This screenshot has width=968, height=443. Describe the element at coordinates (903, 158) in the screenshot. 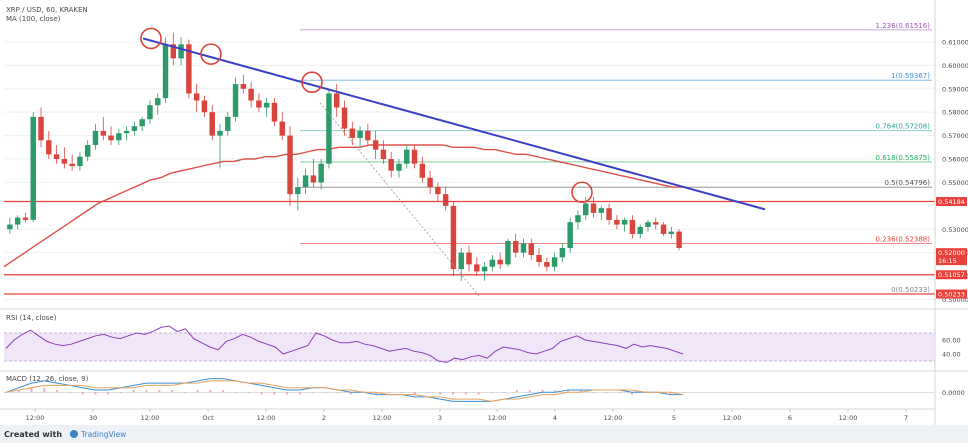

I see `fib-level-label: 0.618(0.55875)` at that location.